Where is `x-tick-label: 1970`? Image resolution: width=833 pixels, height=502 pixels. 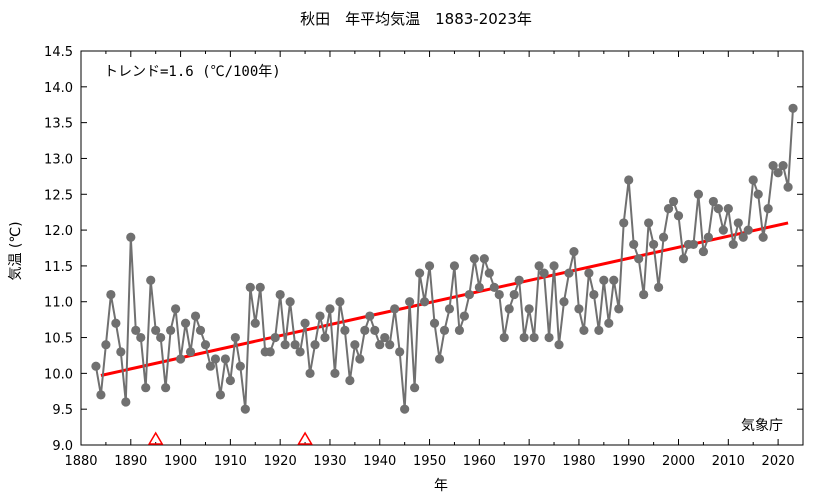 x-tick-label: 1970 is located at coordinates (529, 461).